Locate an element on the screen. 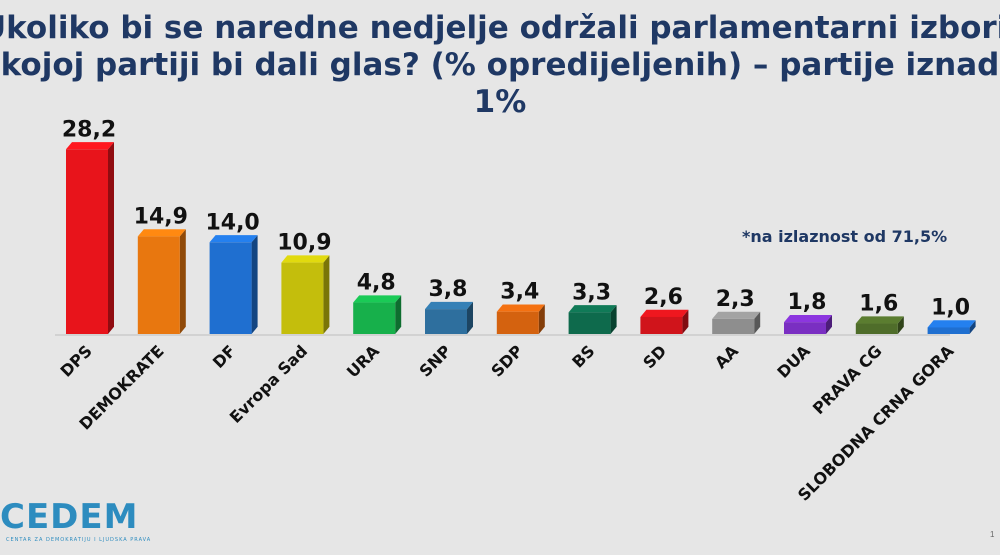 This screenshot has width=1000, height=555. data-label-slobodna-crna-gora: 1,0 is located at coordinates (950, 307).